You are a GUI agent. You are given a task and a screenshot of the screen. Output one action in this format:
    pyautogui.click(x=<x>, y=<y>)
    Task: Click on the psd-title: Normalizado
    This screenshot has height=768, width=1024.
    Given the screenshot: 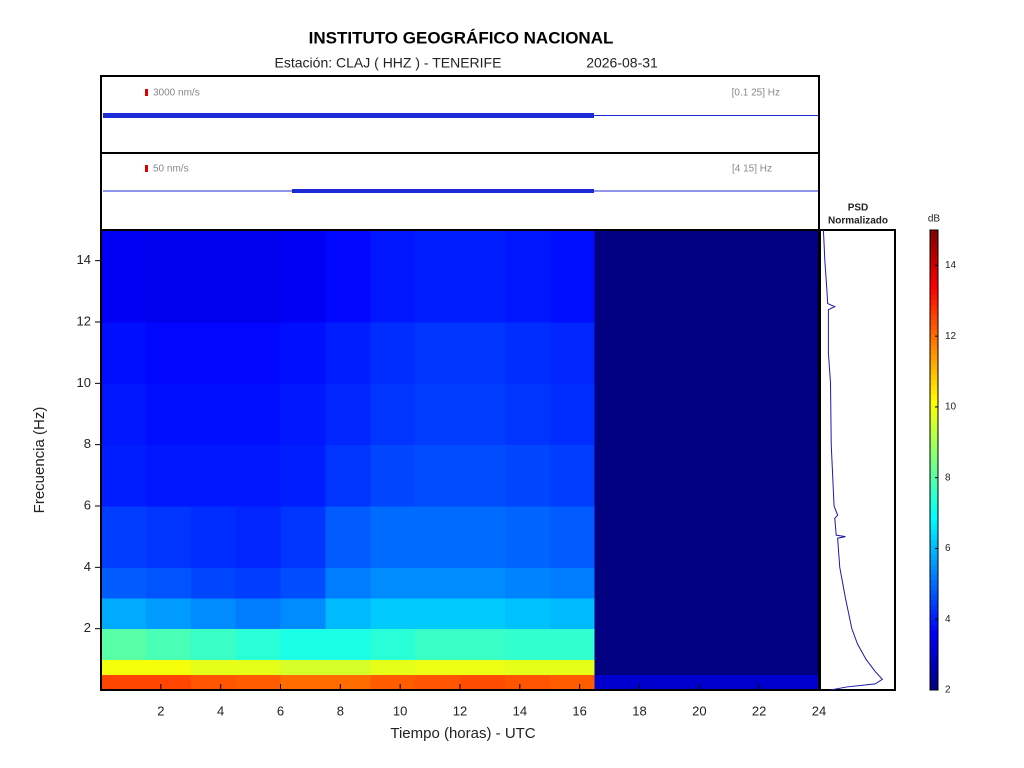 What is the action you would take?
    pyautogui.click(x=858, y=221)
    